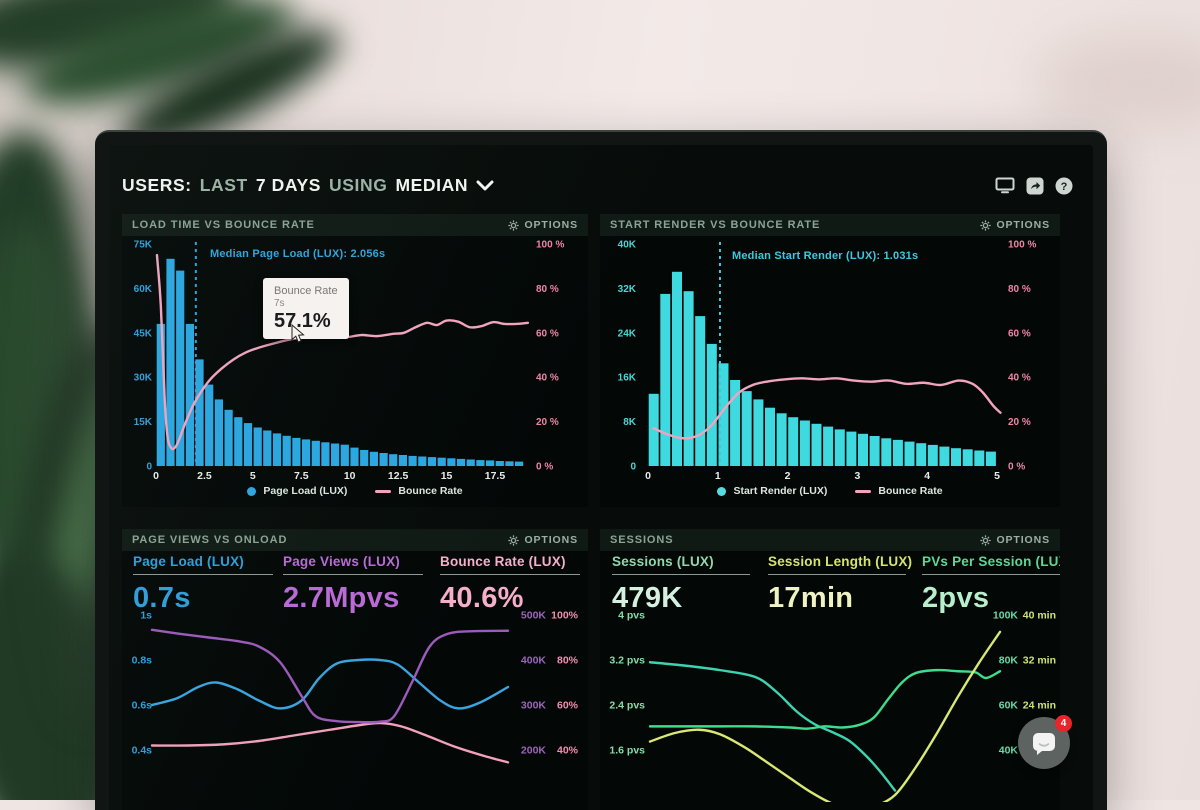 Image resolution: width=1200 pixels, height=810 pixels. Describe the element at coordinates (1039, 706) in the screenshot. I see `svg-text: 24 min` at that location.